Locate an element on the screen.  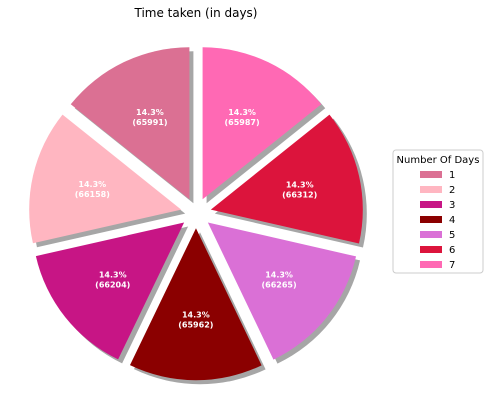
legend-label-6: 6 is located at coordinates (452, 250).